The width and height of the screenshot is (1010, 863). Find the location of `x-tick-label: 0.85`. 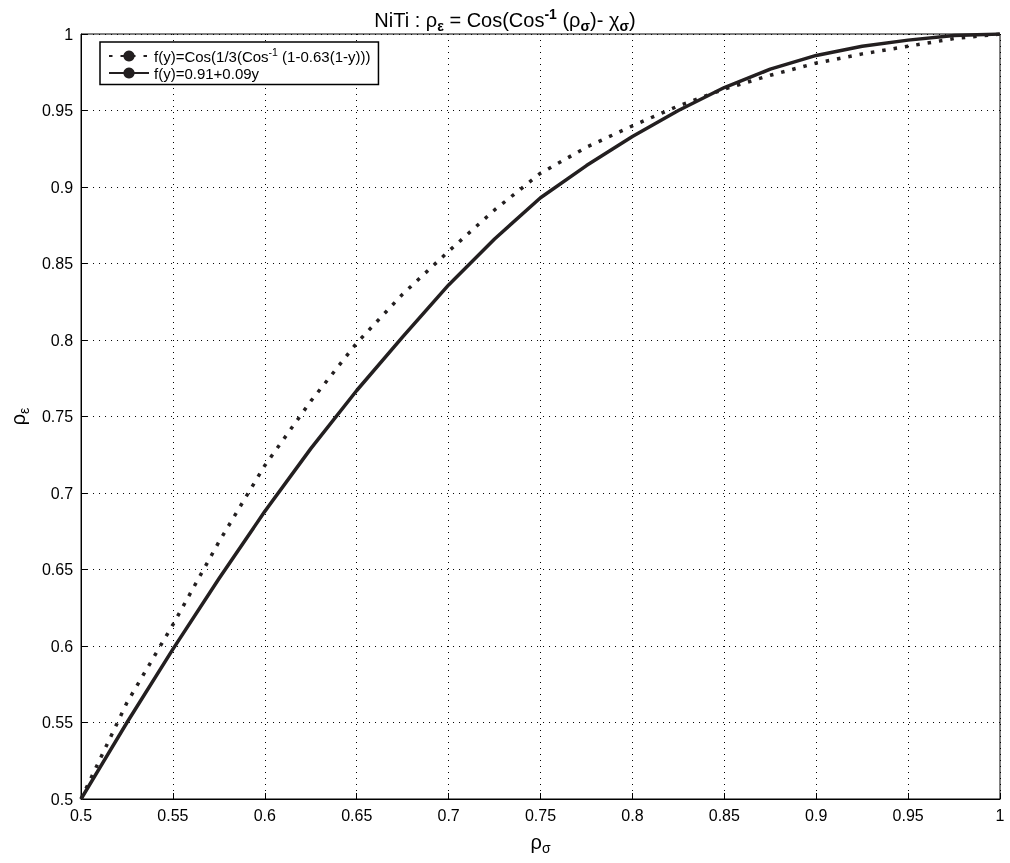

x-tick-label: 0.85 is located at coordinates (724, 815).